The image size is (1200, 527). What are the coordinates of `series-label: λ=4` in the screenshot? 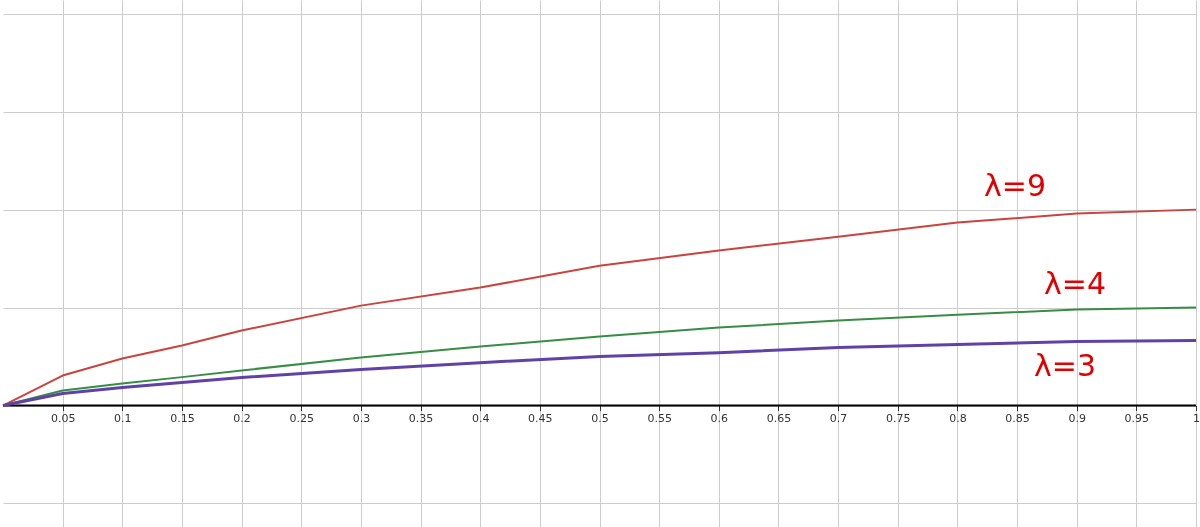 It's located at (1075, 283).